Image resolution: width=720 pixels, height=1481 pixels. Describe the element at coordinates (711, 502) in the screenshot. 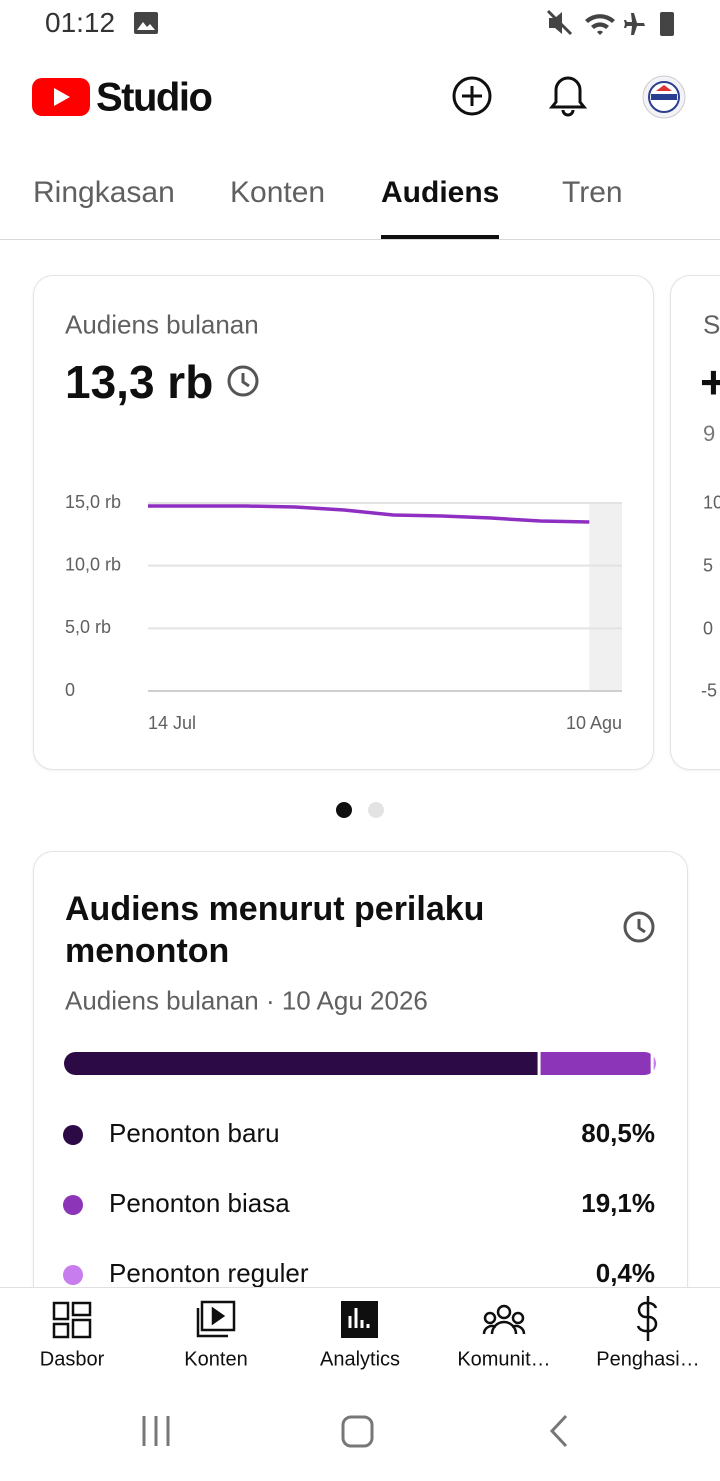

I see `peek-tick: 10` at that location.